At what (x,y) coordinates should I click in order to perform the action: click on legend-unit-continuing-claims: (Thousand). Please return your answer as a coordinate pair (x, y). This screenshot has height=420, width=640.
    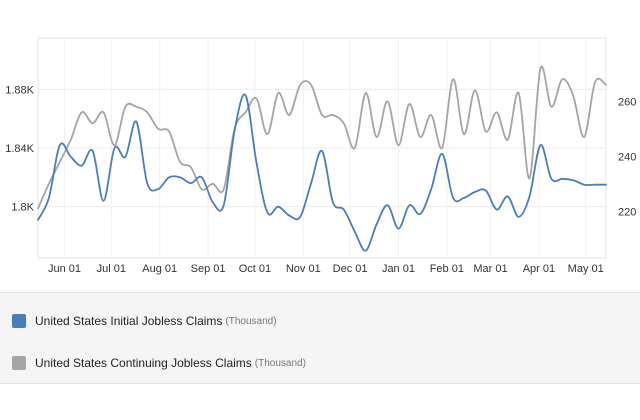
    Looking at the image, I should click on (280, 363).